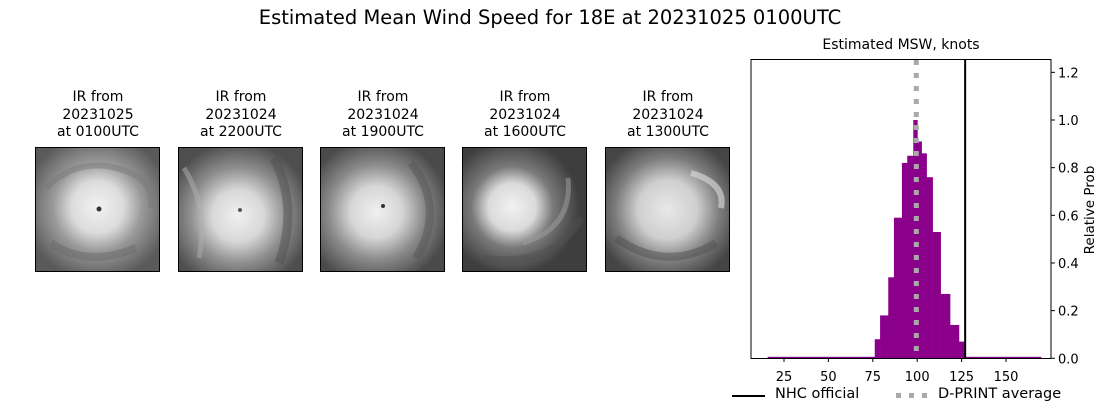  What do you see at coordinates (897, 371) in the screenshot?
I see `x-axis-ticks: 25 50 75 100 125 150` at bounding box center [897, 371].